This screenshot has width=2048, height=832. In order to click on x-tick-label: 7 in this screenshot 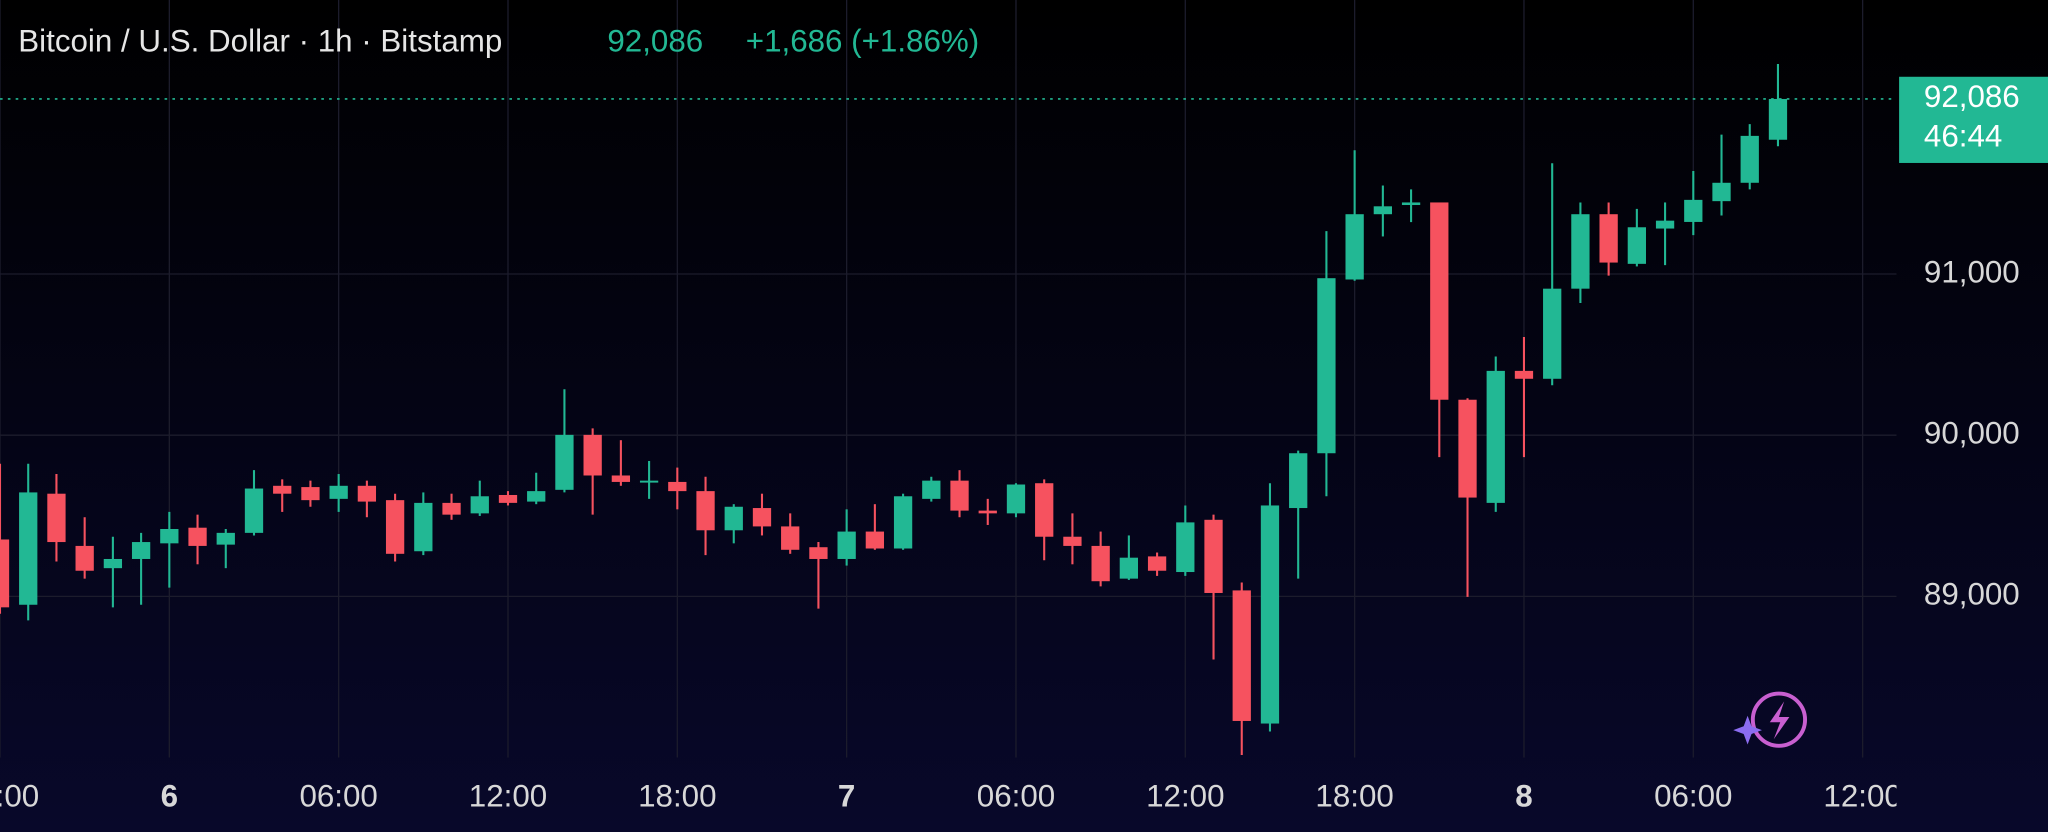, I will do `click(846, 795)`.